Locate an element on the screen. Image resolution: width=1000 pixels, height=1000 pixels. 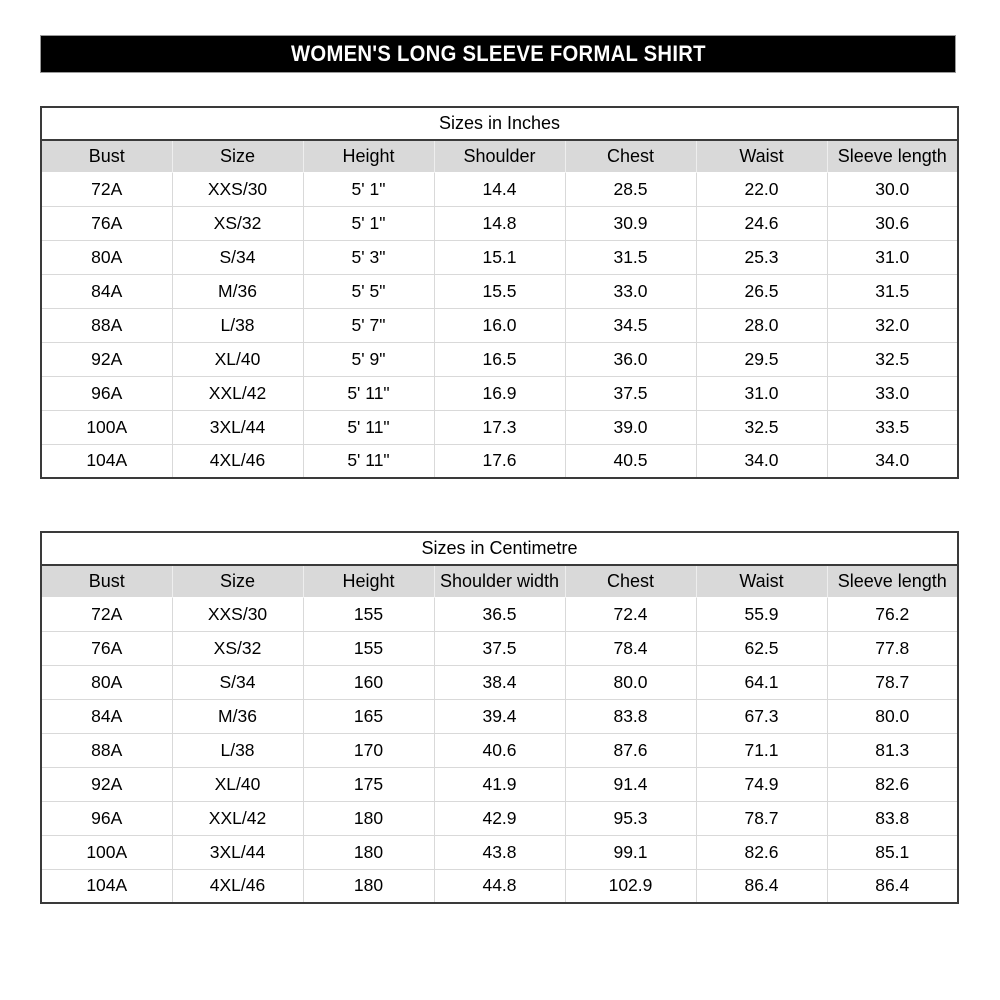
product-title-banner: WOMEN'S LONG SLEEVE FORMAL SHIRT is located at coordinates (498, 54).